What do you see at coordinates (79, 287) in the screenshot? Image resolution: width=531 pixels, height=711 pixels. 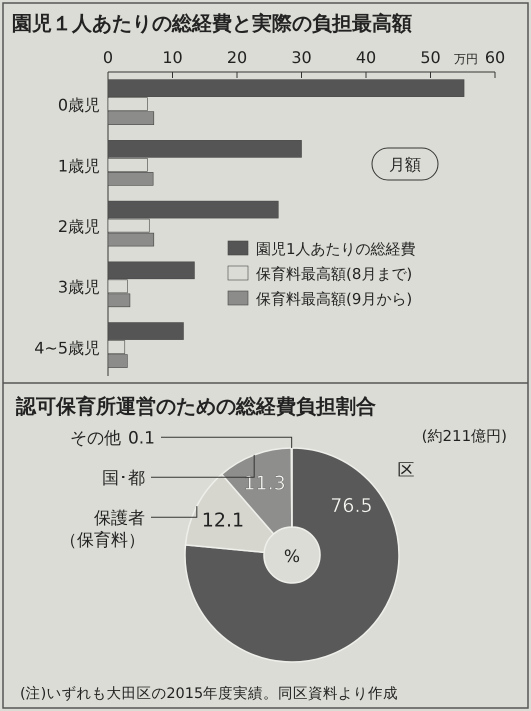 I see `y-tick-label: 3歳児` at bounding box center [79, 287].